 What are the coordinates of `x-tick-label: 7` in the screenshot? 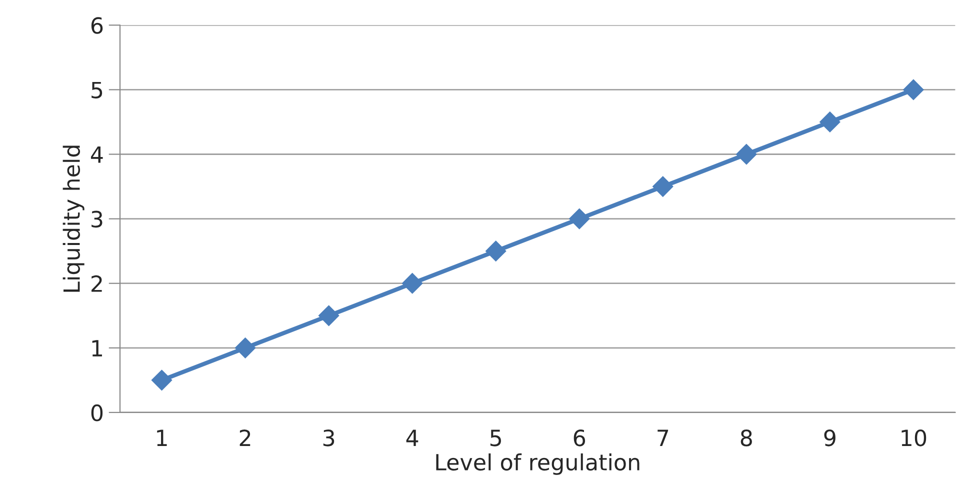 It's located at (663, 438).